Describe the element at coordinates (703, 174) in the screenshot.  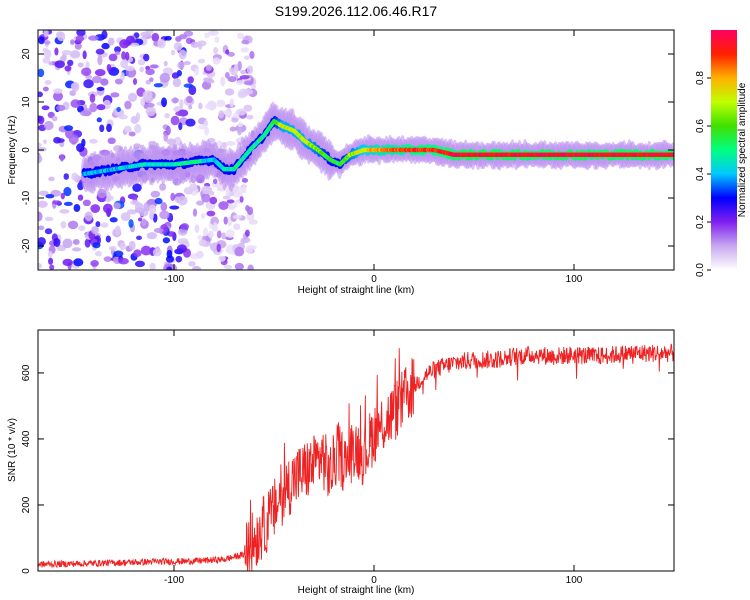
I see `colorbar-ticks: 0.0 0.2 0.4 0.6 0.8` at that location.